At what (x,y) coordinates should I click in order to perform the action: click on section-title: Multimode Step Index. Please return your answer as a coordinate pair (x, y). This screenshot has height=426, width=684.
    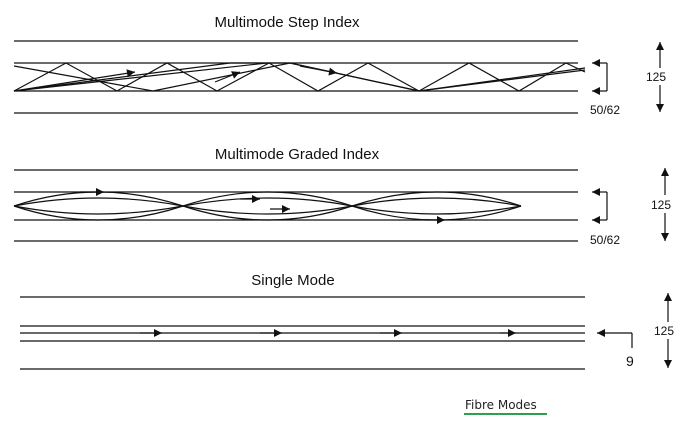
    Looking at the image, I should click on (287, 22).